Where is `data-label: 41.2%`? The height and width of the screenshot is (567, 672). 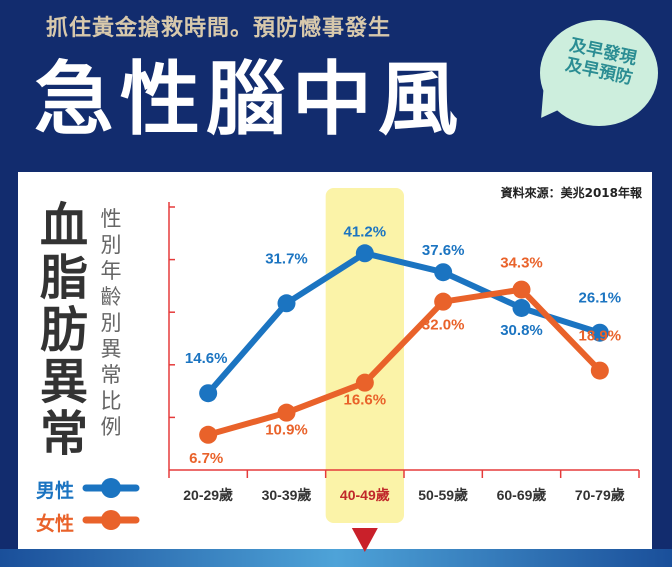 data-label: 41.2% is located at coordinates (365, 231).